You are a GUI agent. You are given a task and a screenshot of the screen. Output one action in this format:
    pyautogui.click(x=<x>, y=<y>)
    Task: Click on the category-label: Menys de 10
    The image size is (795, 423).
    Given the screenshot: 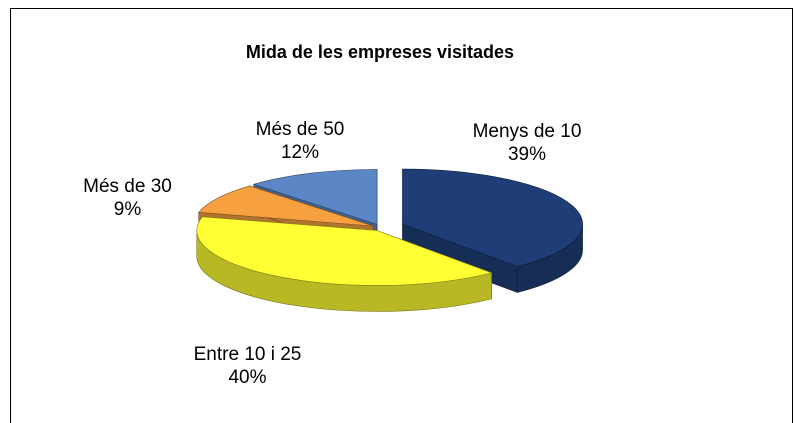 What is the action you would take?
    pyautogui.click(x=527, y=131)
    